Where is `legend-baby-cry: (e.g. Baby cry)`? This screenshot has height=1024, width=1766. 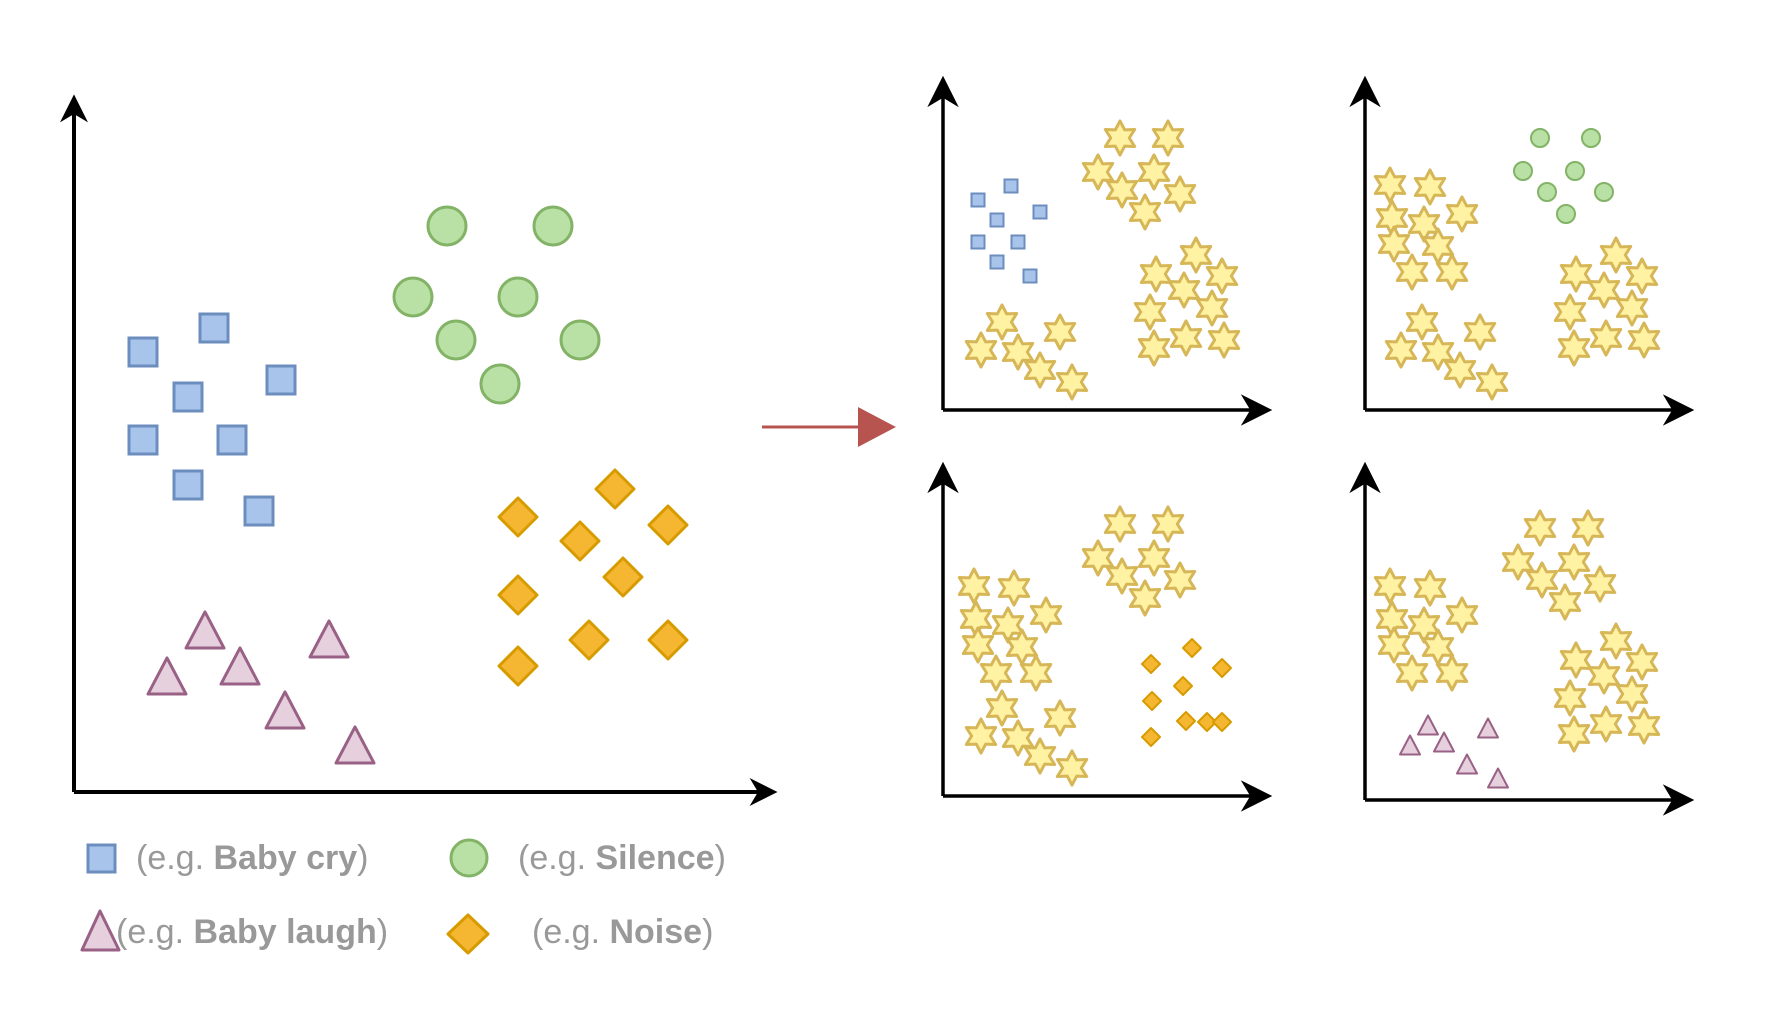
legend-baby-cry: (e.g. Baby cry) is located at coordinates (252, 858).